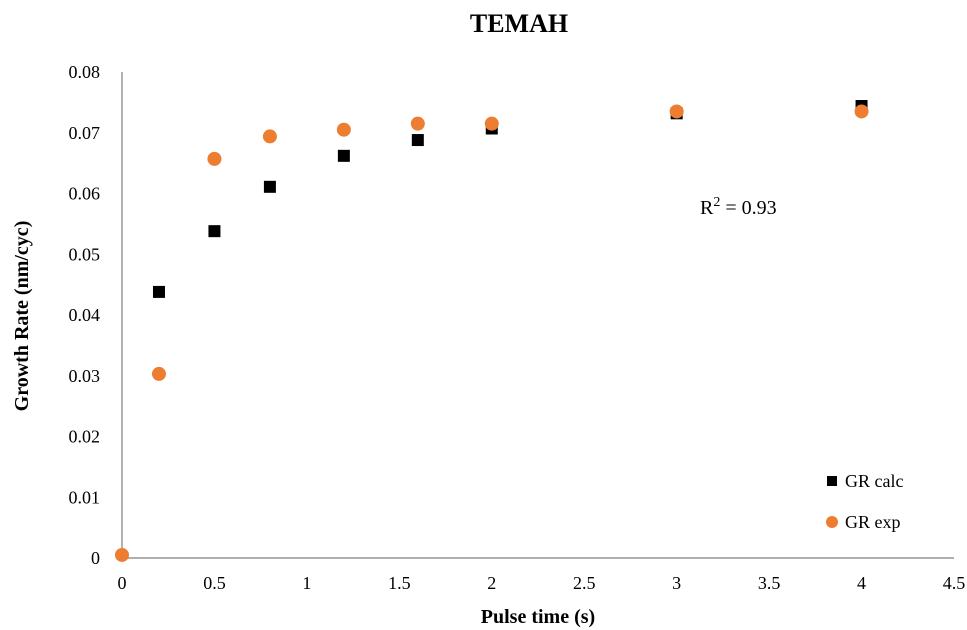 The width and height of the screenshot is (967, 630). I want to click on x-tick-label: 3, so click(676, 583).